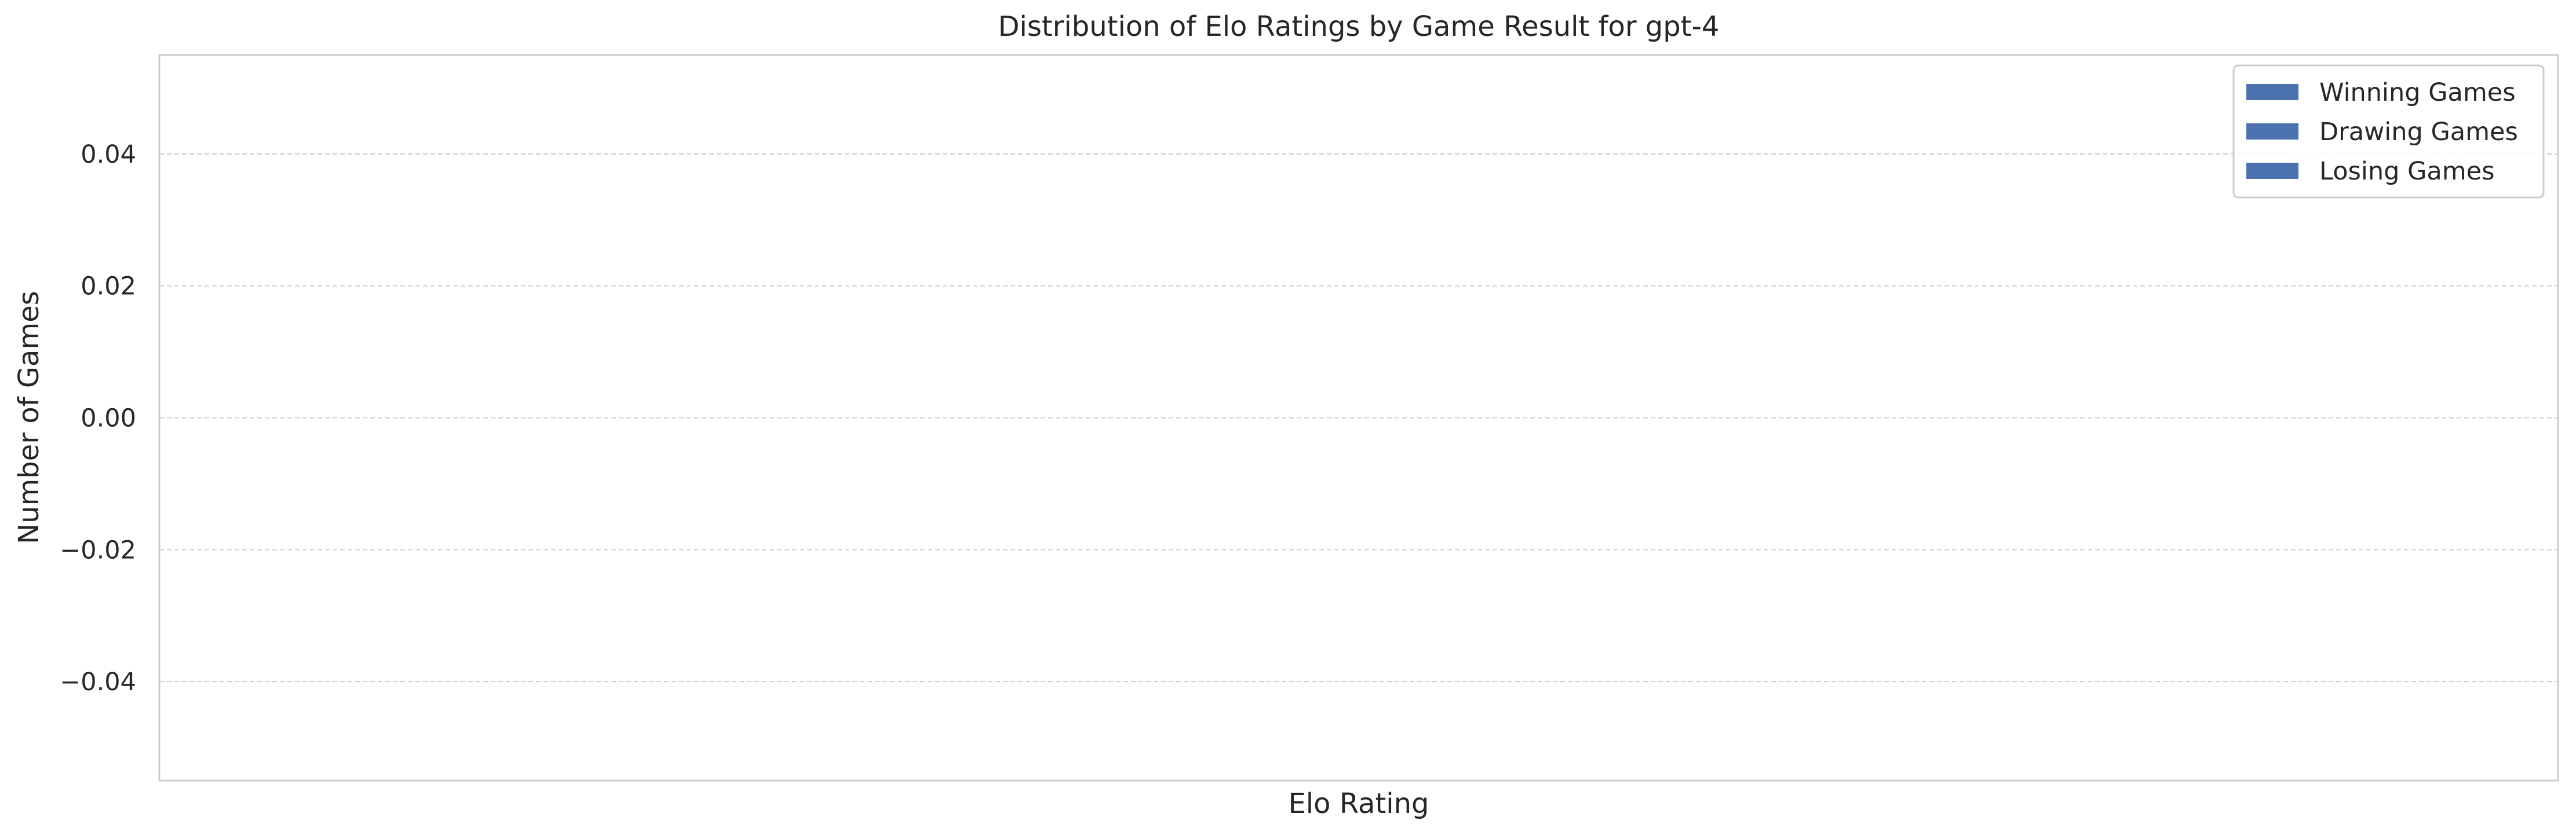  I want to click on legend: Winning Games Drawing Games Losing Games, so click(2388, 131).